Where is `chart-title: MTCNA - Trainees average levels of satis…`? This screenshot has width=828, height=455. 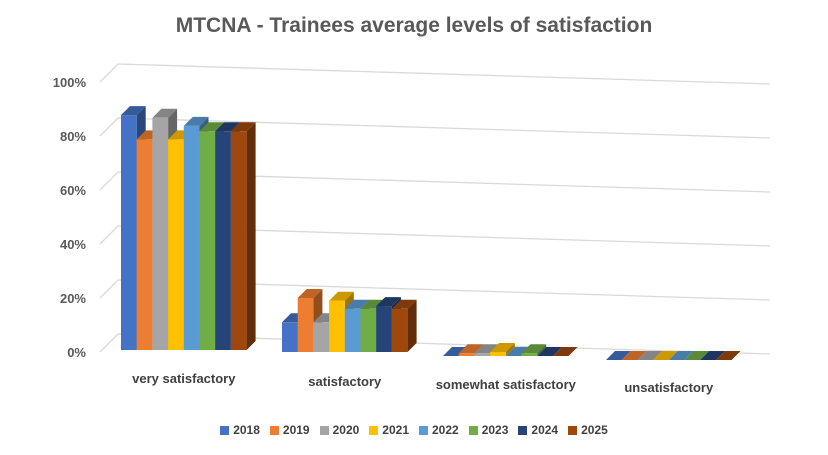
chart-title: MTCNA - Trainees average levels of satis… is located at coordinates (414, 25).